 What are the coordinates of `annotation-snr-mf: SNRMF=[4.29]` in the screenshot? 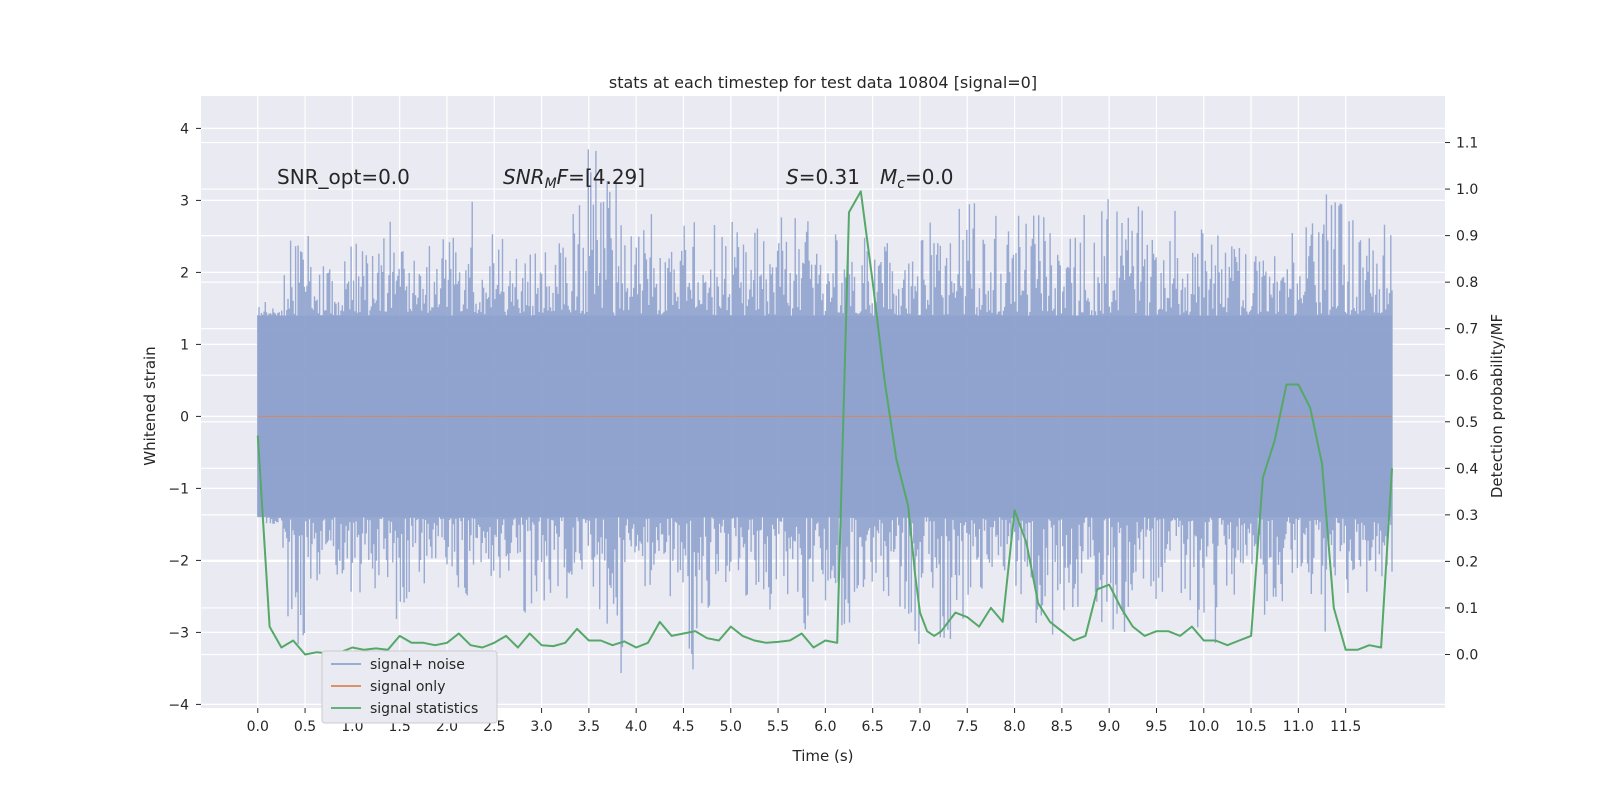 It's located at (574, 178).